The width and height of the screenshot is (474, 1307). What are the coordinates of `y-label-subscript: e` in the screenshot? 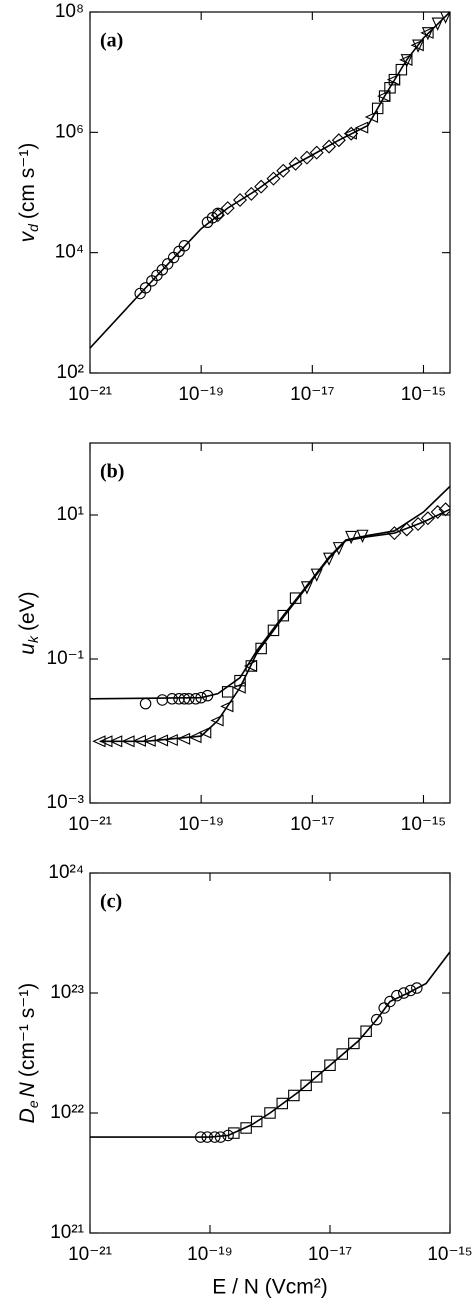 It's located at (33, 1104).